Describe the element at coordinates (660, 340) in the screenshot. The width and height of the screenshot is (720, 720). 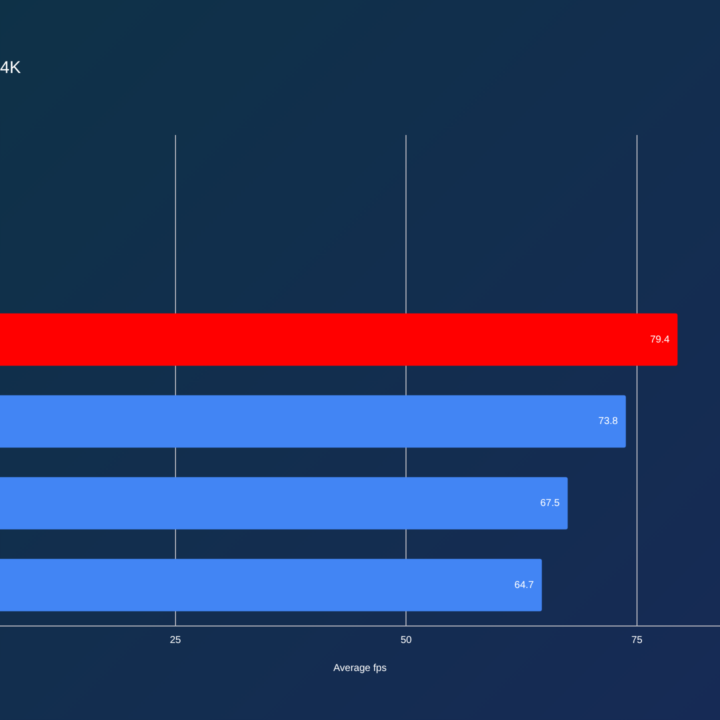
I see `data-label: 79.4` at that location.